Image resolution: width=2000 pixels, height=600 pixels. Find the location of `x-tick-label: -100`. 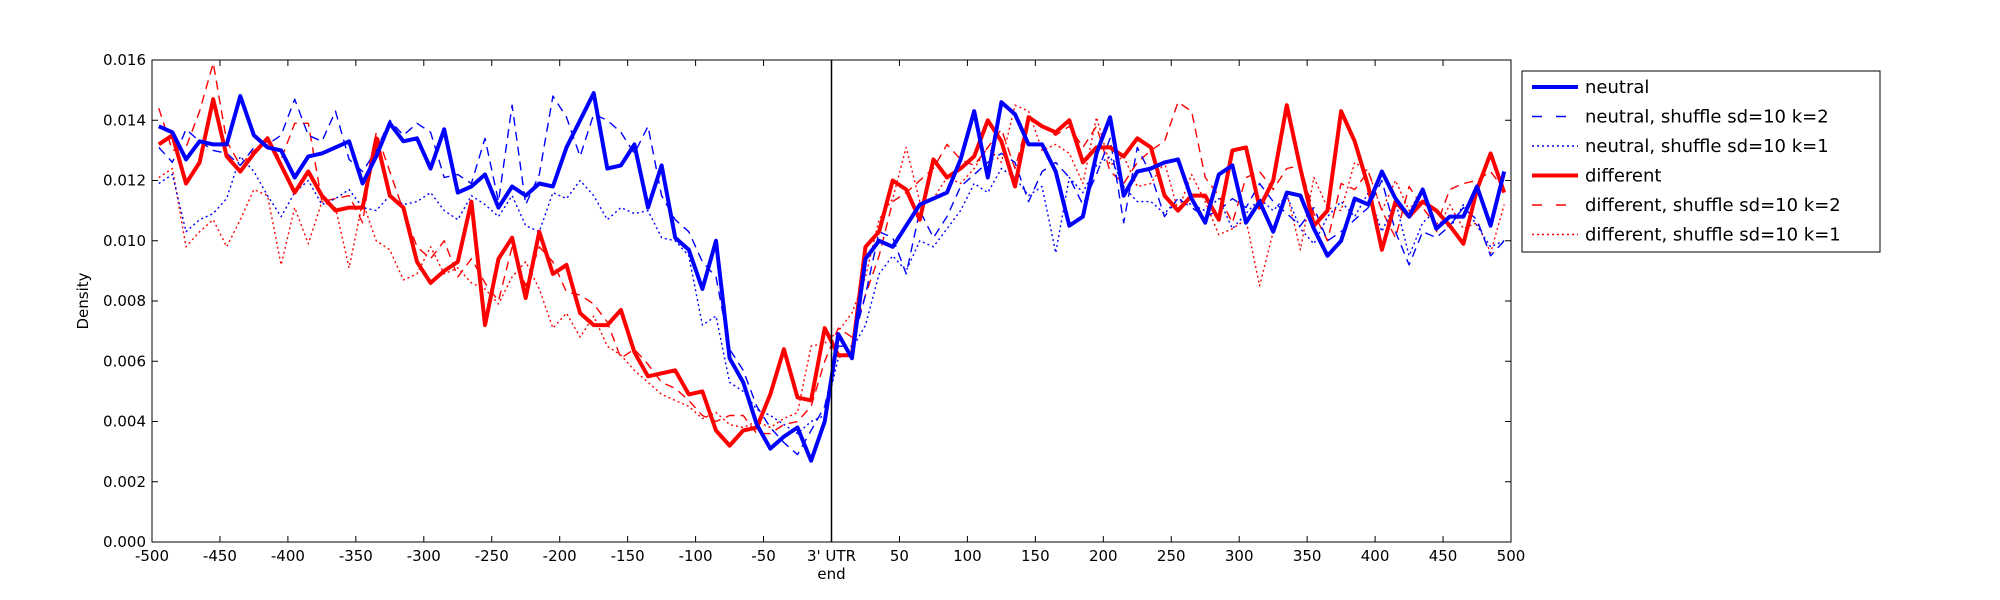

x-tick-label: -100 is located at coordinates (696, 556).